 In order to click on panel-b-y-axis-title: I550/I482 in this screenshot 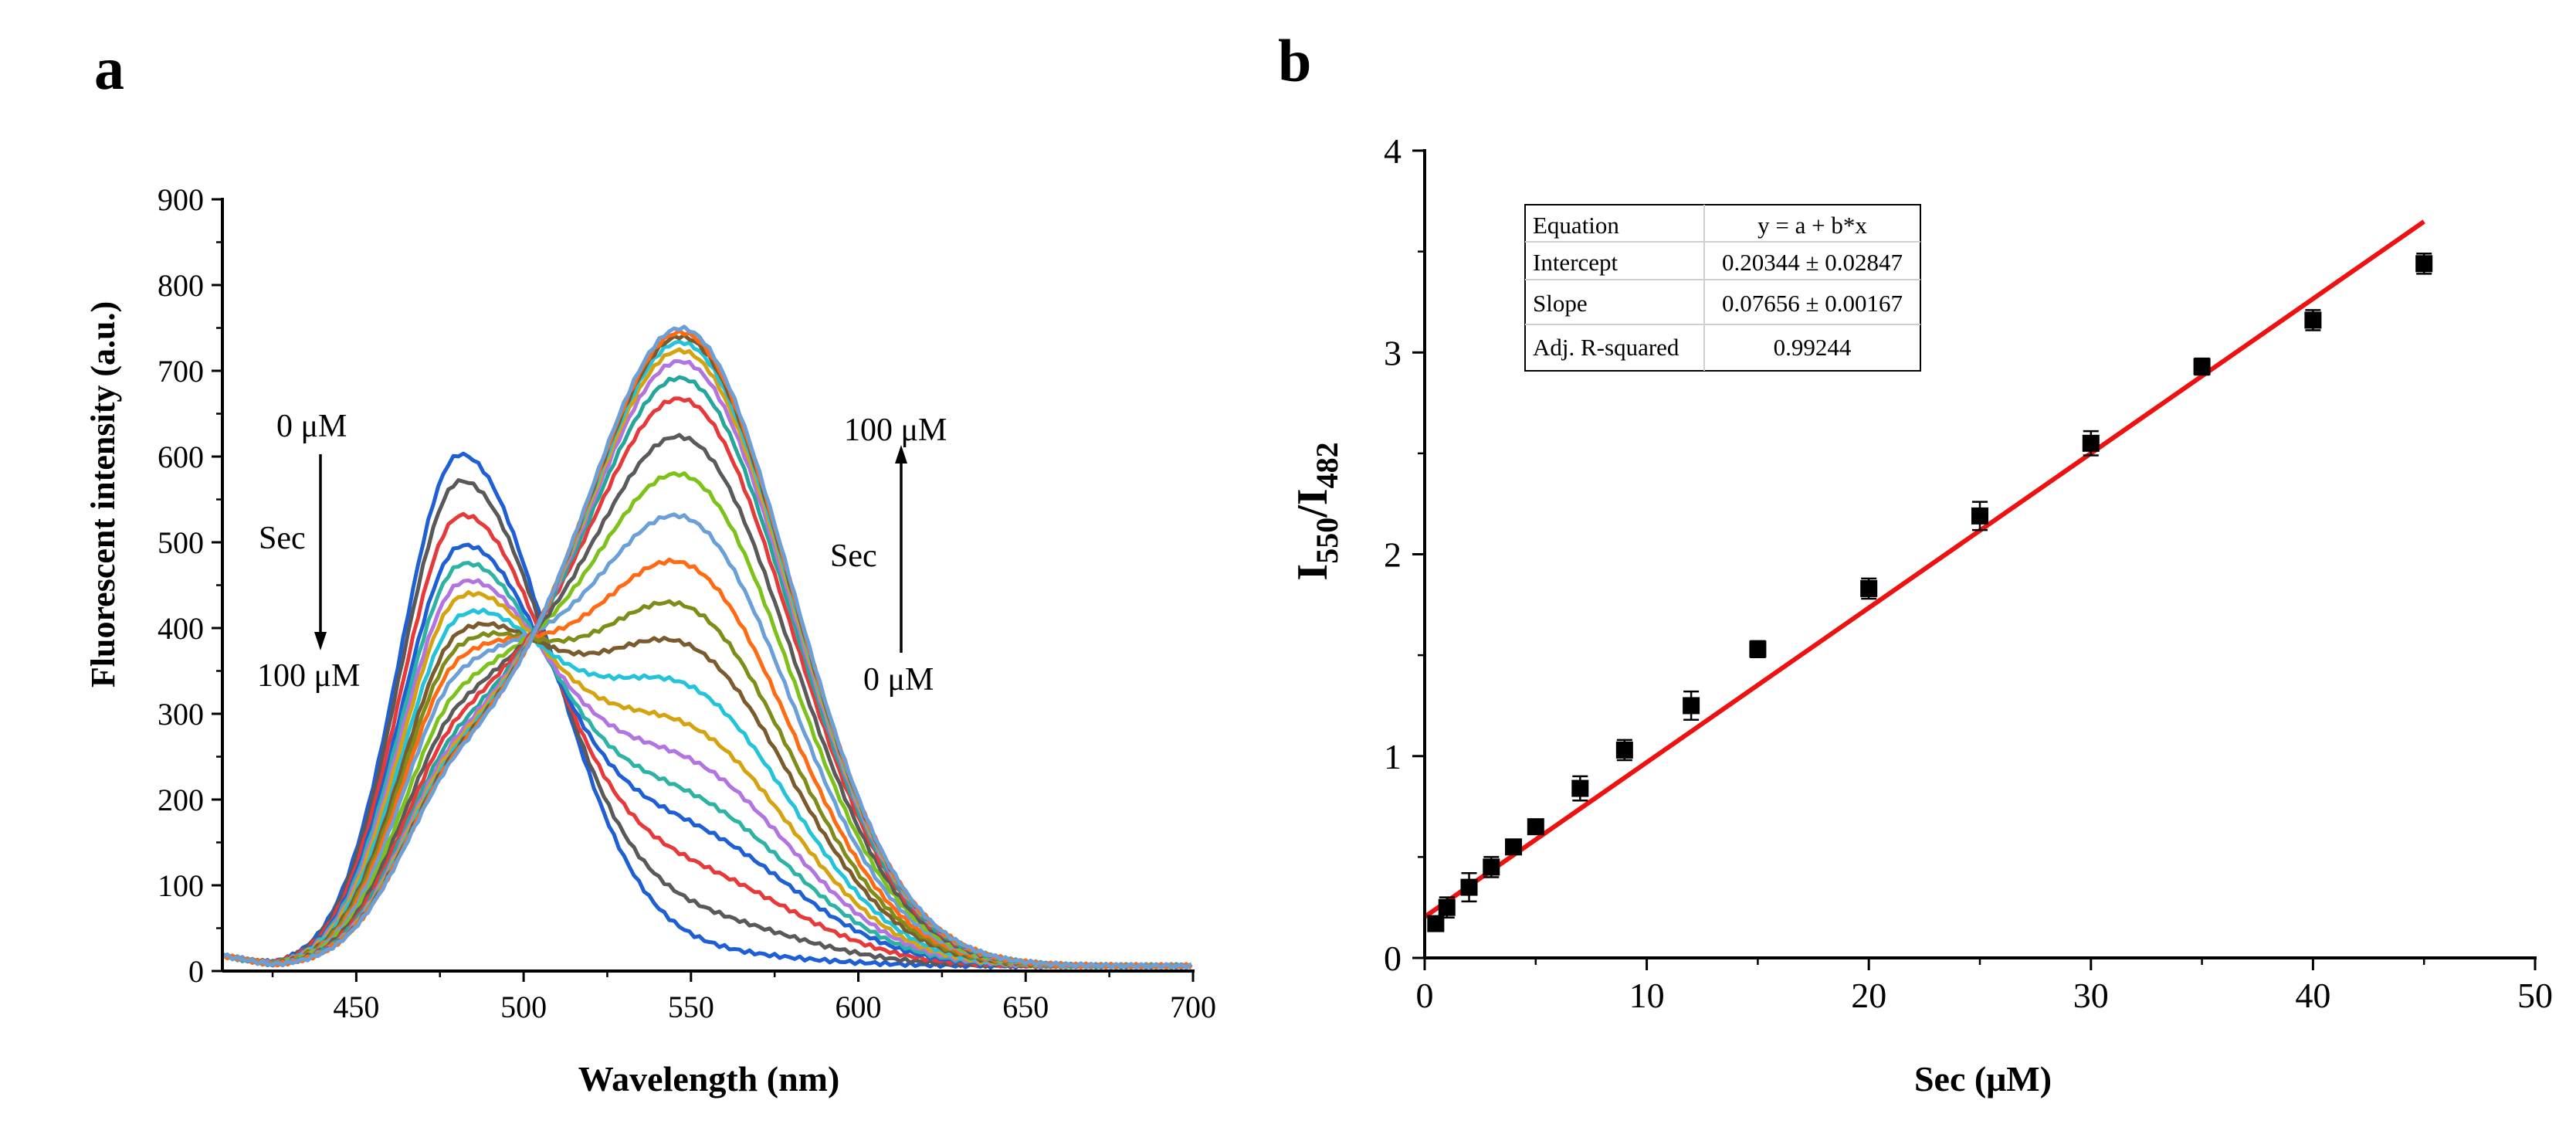, I will do `click(1316, 511)`.